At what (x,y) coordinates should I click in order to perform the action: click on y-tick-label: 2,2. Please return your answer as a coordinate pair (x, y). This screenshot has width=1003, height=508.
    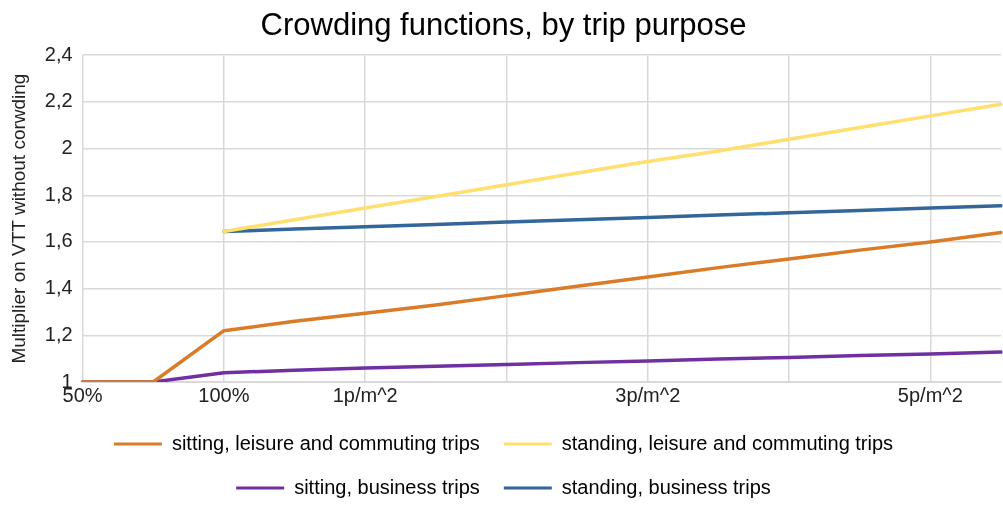
    Looking at the image, I should click on (58, 100).